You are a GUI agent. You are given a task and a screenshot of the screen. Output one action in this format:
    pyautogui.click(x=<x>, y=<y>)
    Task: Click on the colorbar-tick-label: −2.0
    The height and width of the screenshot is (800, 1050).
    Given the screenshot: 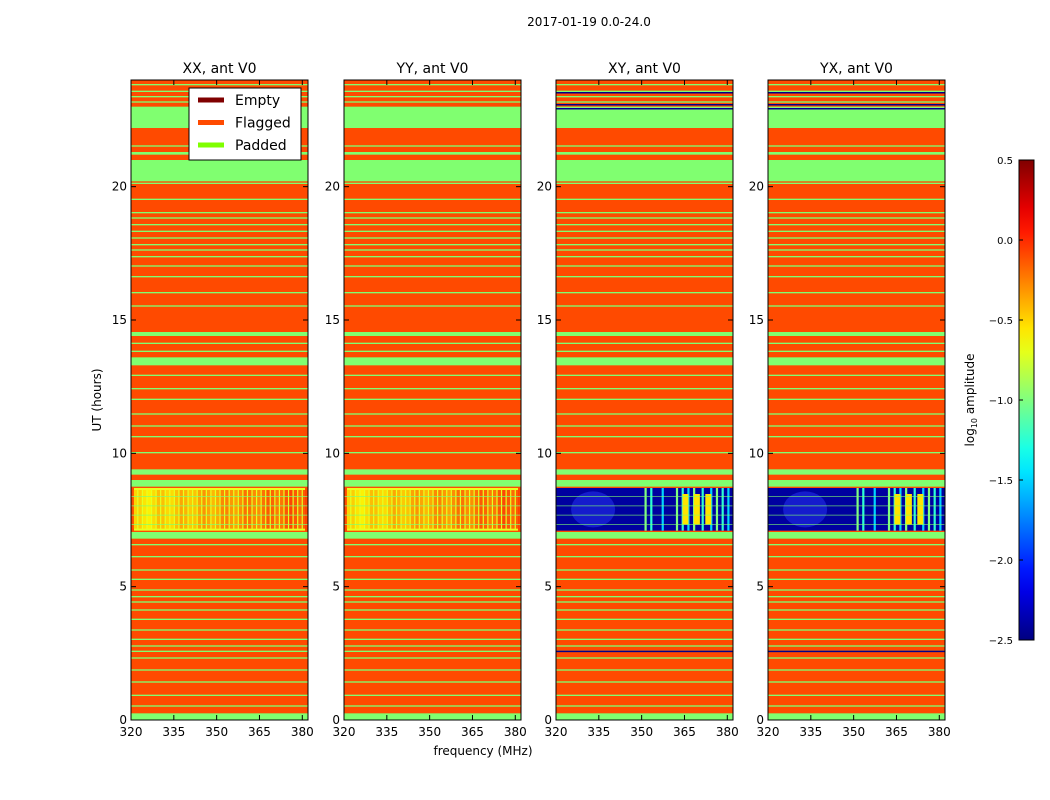 What is the action you would take?
    pyautogui.click(x=1001, y=561)
    